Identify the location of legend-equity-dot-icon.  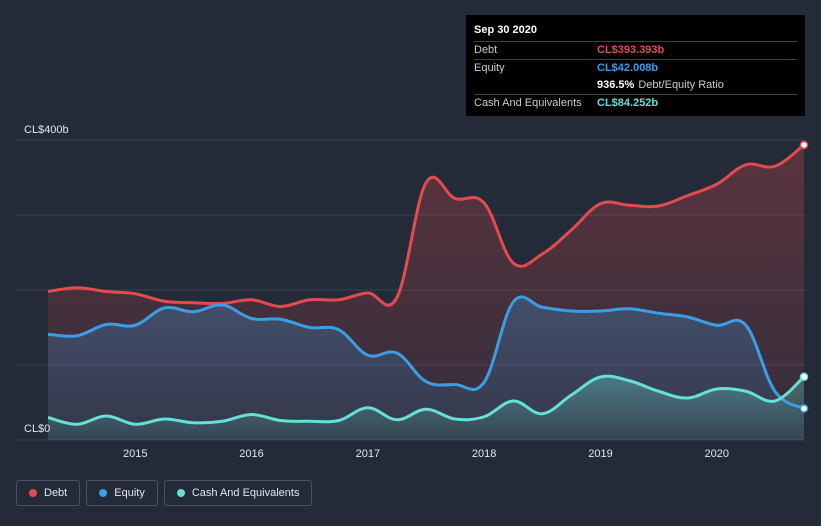
(103, 493).